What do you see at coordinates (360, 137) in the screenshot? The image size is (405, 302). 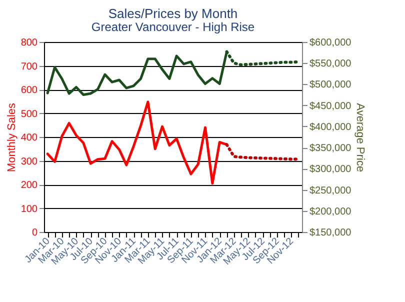 I see `y2-axis-title: Average Price` at bounding box center [360, 137].